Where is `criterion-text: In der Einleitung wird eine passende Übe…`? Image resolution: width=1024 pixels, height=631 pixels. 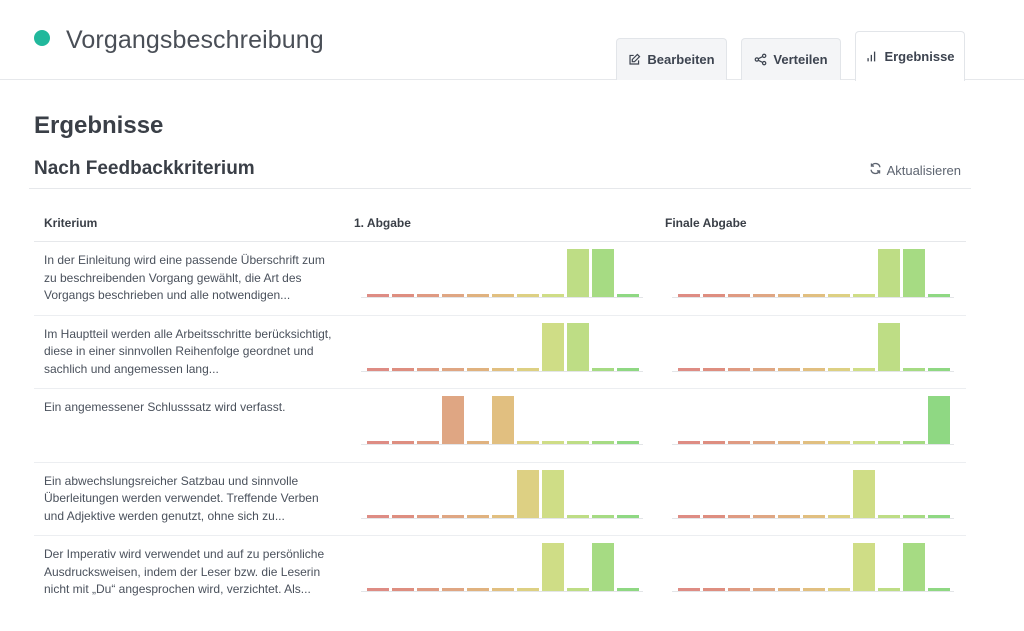 criterion-text: In der Einleitung wird eine passende Übe… is located at coordinates (184, 277).